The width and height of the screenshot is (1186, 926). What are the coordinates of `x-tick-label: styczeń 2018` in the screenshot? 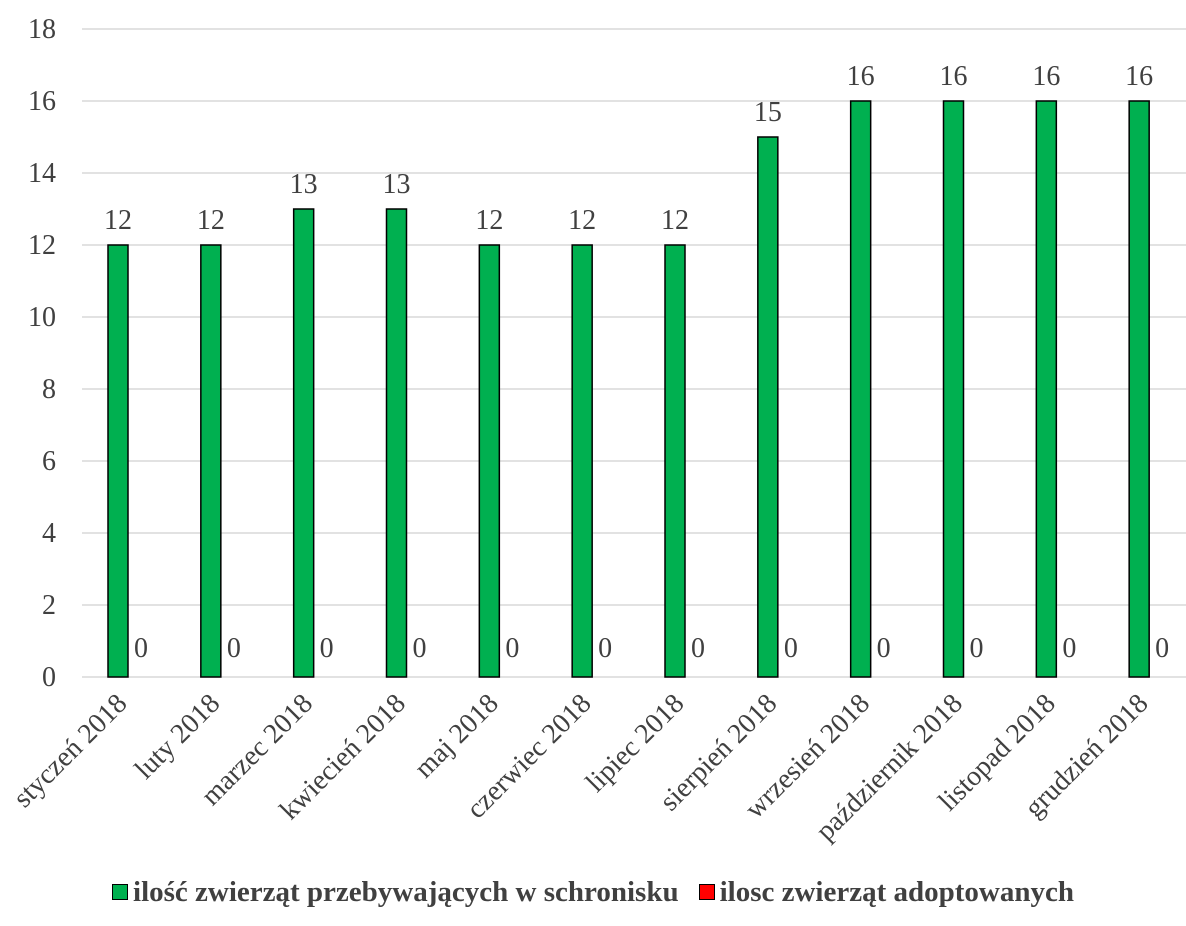 It's located at (71, 751).